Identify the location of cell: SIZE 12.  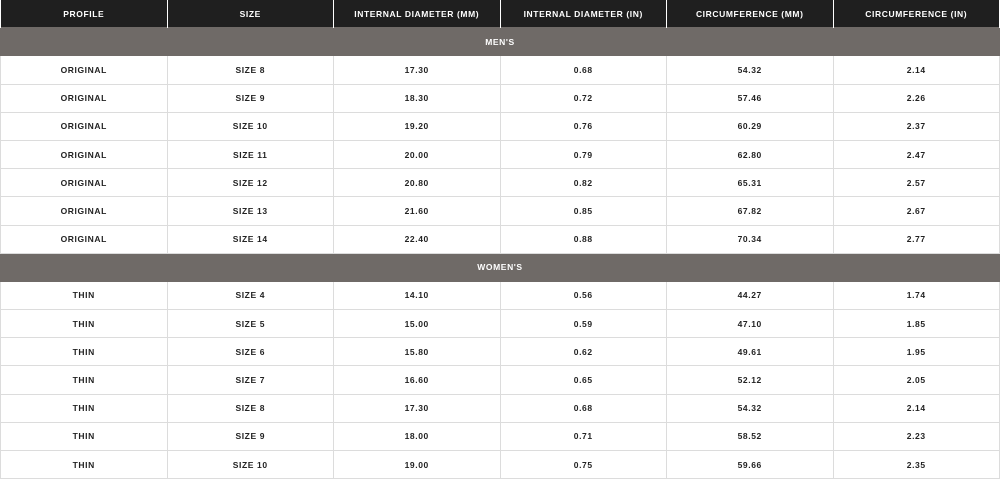
(250, 183).